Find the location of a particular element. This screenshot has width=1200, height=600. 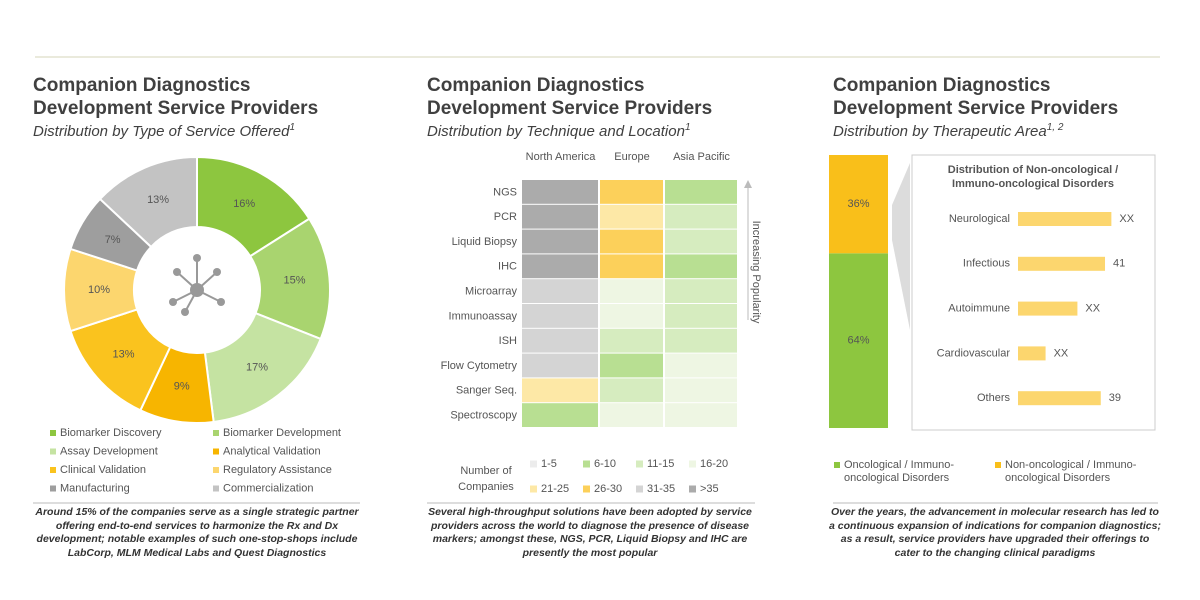

footnote-marker: 1, 2 is located at coordinates (1055, 127).